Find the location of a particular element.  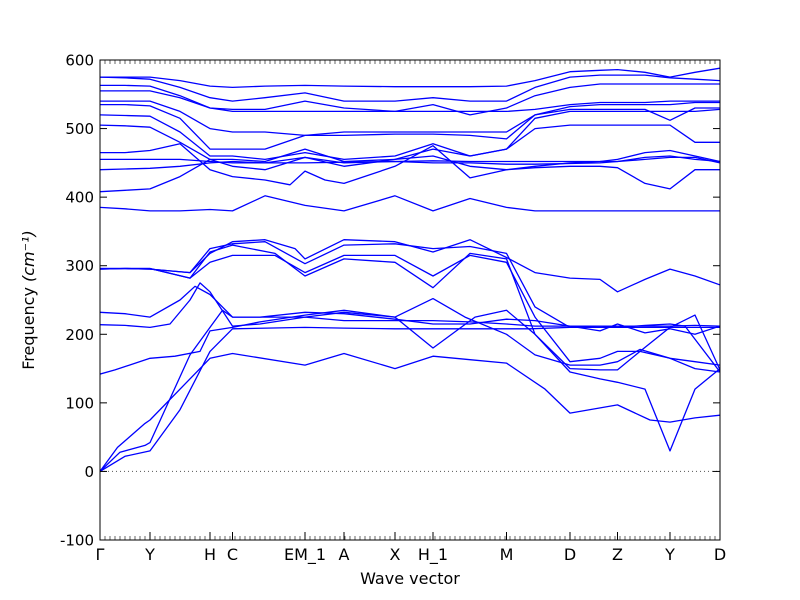

y-axis-label: Frequency (cm⁻¹) is located at coordinates (28, 299).